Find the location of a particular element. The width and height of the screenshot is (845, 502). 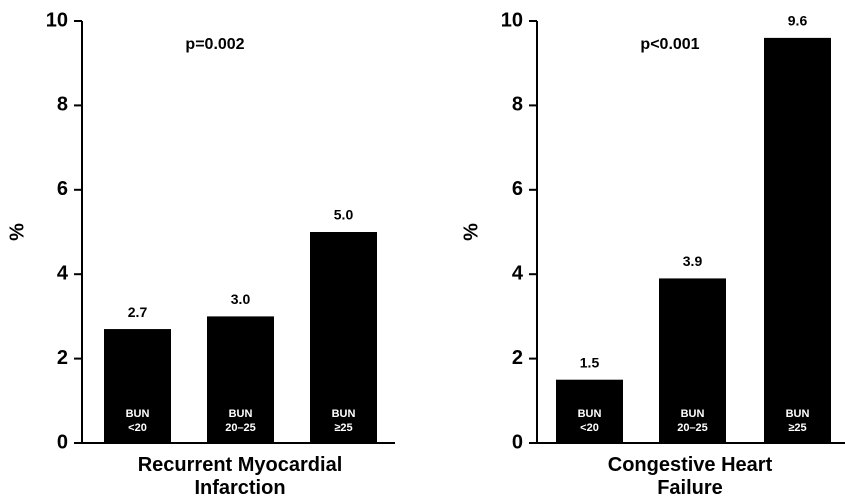

value-label: 9.6 is located at coordinates (798, 21).